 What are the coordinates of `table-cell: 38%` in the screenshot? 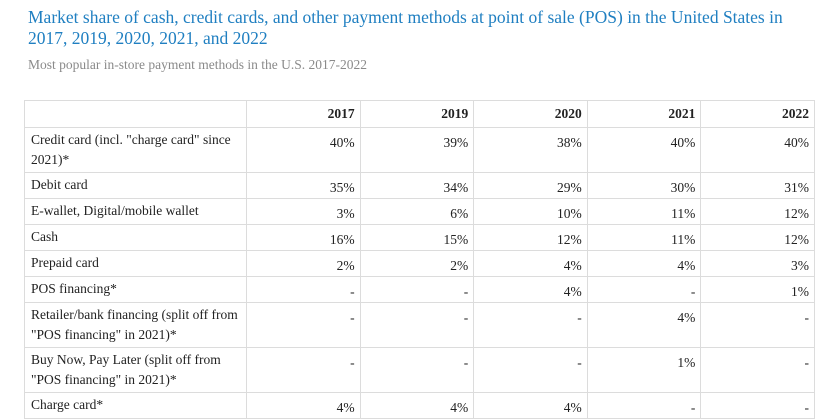 It's located at (530, 150).